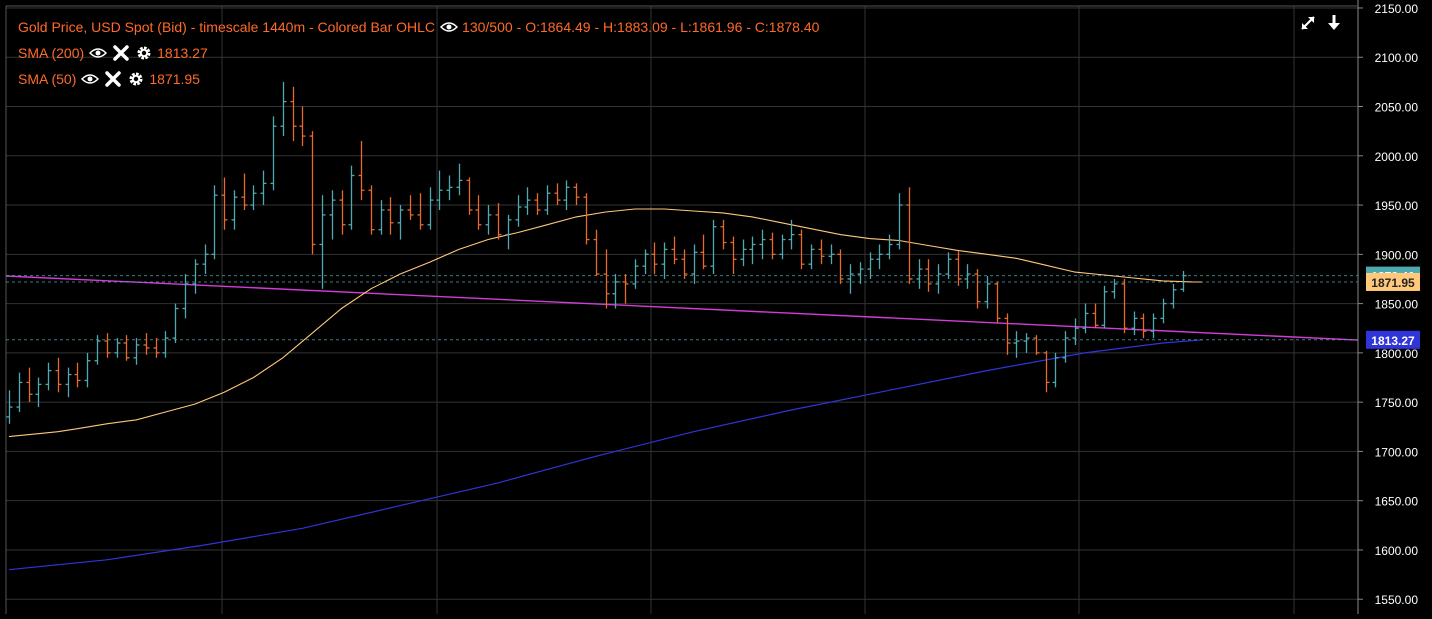  What do you see at coordinates (1397, 255) in the screenshot?
I see `y-axis-tick-label: 1900.00` at bounding box center [1397, 255].